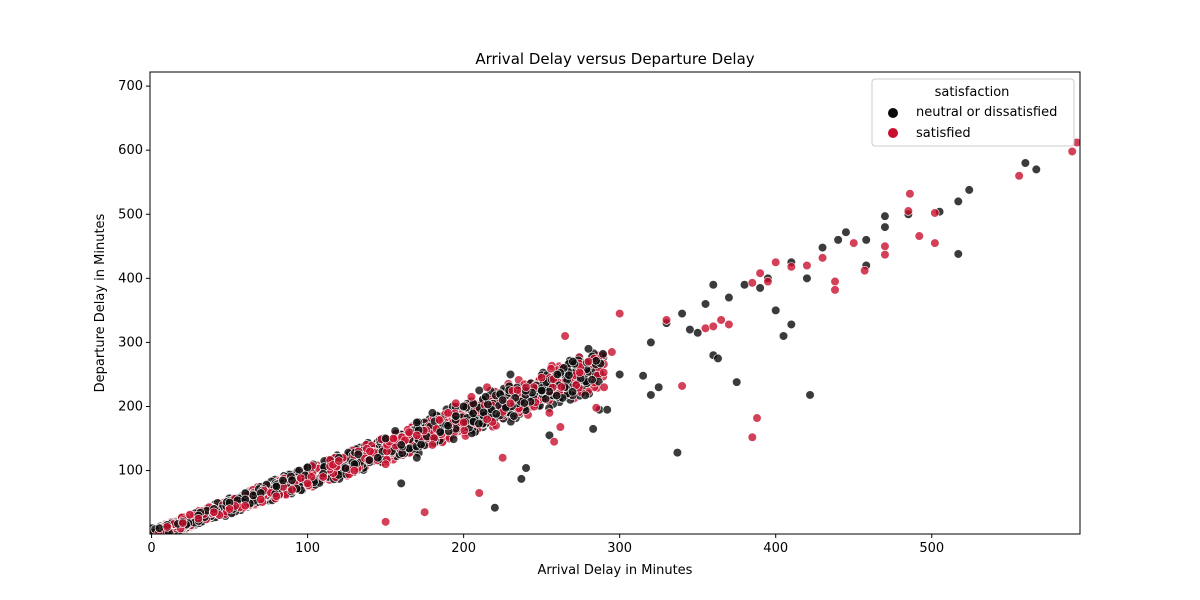 The width and height of the screenshot is (1200, 600). Describe the element at coordinates (931, 548) in the screenshot. I see `x-tick-label: 500` at that location.